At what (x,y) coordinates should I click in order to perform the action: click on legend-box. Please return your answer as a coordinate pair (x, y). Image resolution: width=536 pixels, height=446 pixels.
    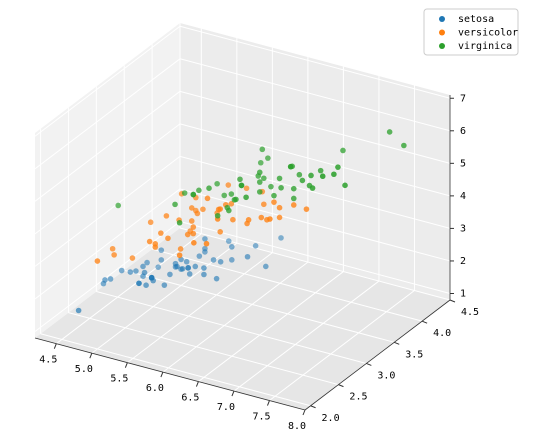
    Looking at the image, I should click on (471, 32).